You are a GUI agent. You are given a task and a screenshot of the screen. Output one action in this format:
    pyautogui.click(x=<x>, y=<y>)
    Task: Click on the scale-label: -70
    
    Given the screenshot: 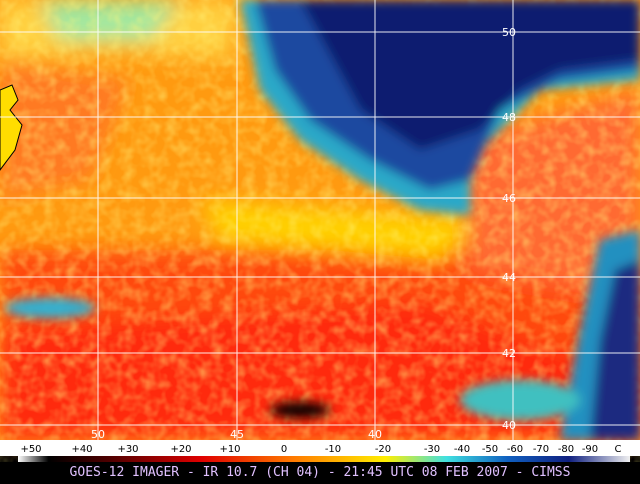 What is the action you would take?
    pyautogui.click(x=541, y=449)
    